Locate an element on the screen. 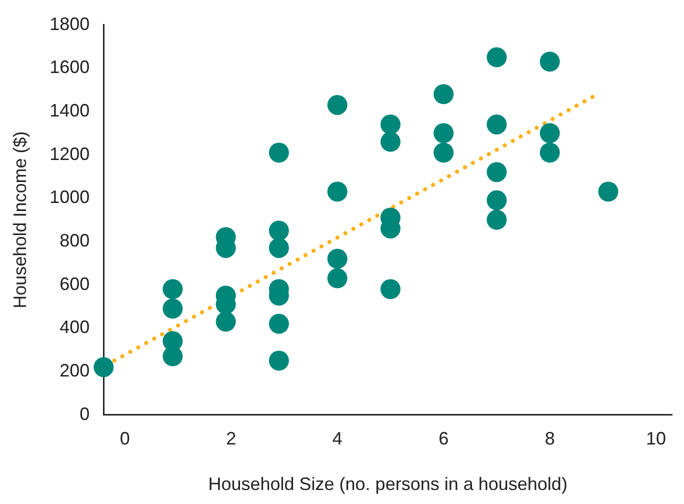 Image resolution: width=684 pixels, height=504 pixels. y-tick-label: 0 is located at coordinates (85, 414).